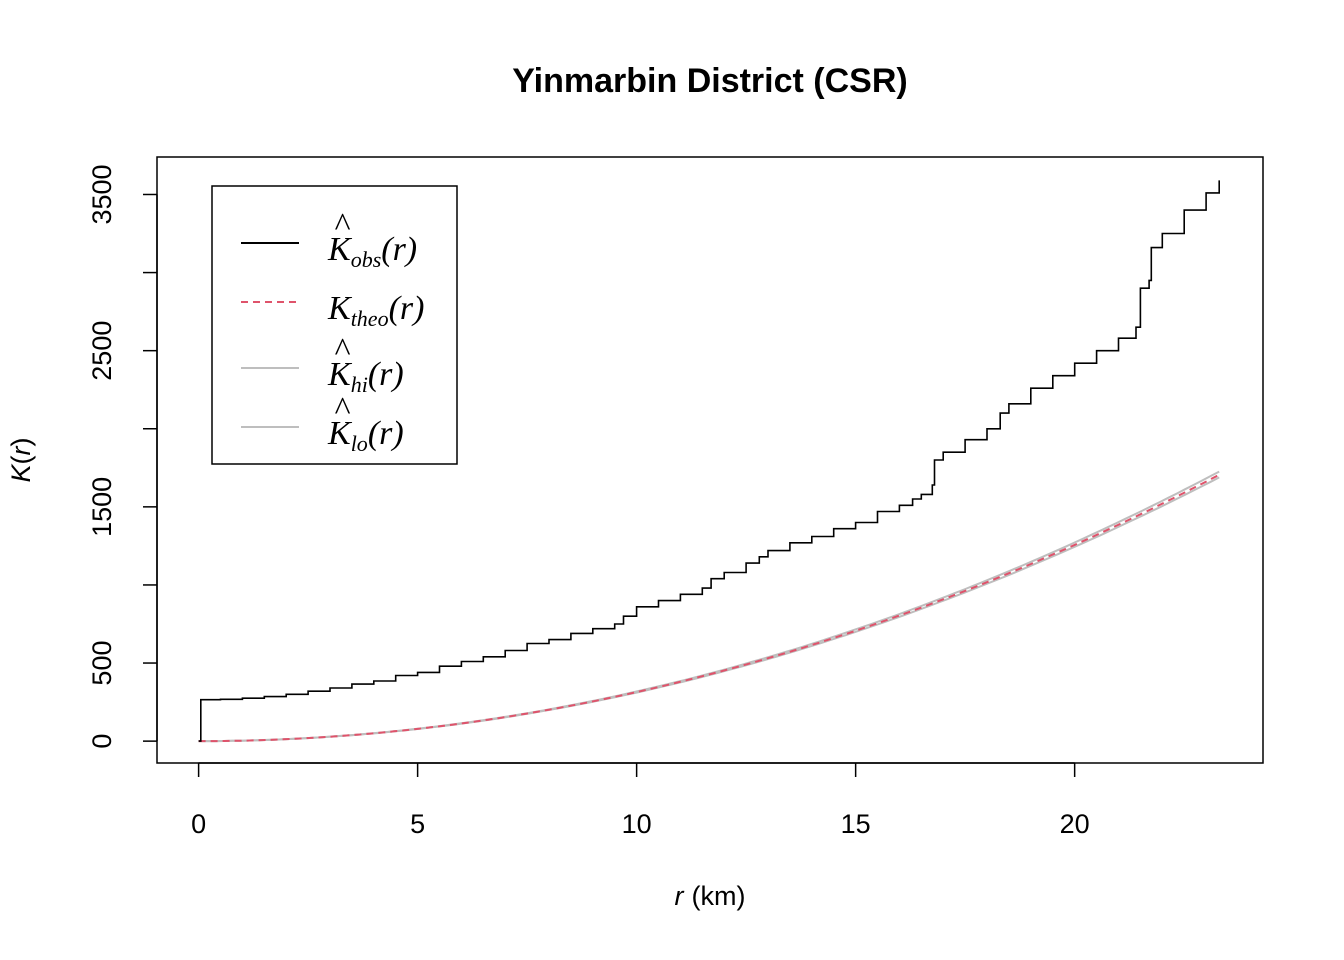 This screenshot has height=960, width=1344. I want to click on y-tick-label: 3500, so click(102, 194).